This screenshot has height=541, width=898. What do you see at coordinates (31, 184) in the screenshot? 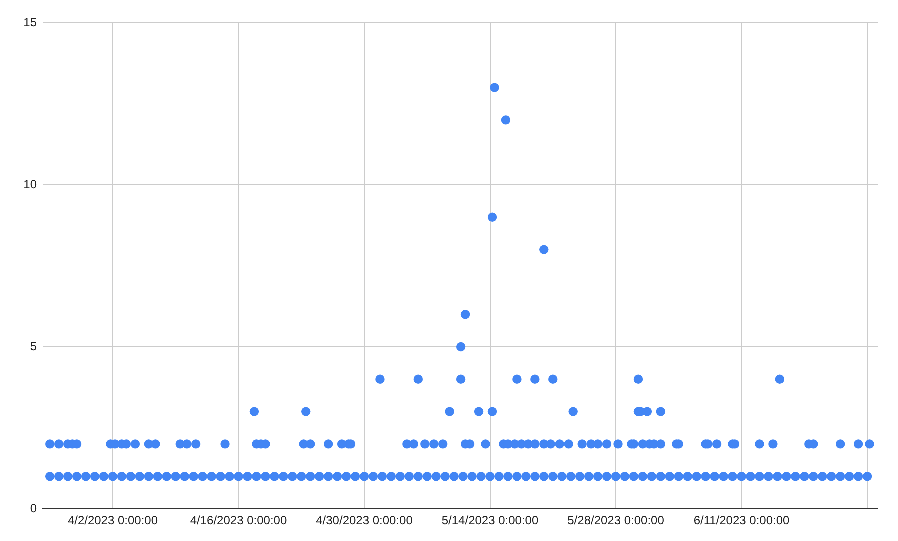
I see `y-tick-label: 10` at bounding box center [31, 184].